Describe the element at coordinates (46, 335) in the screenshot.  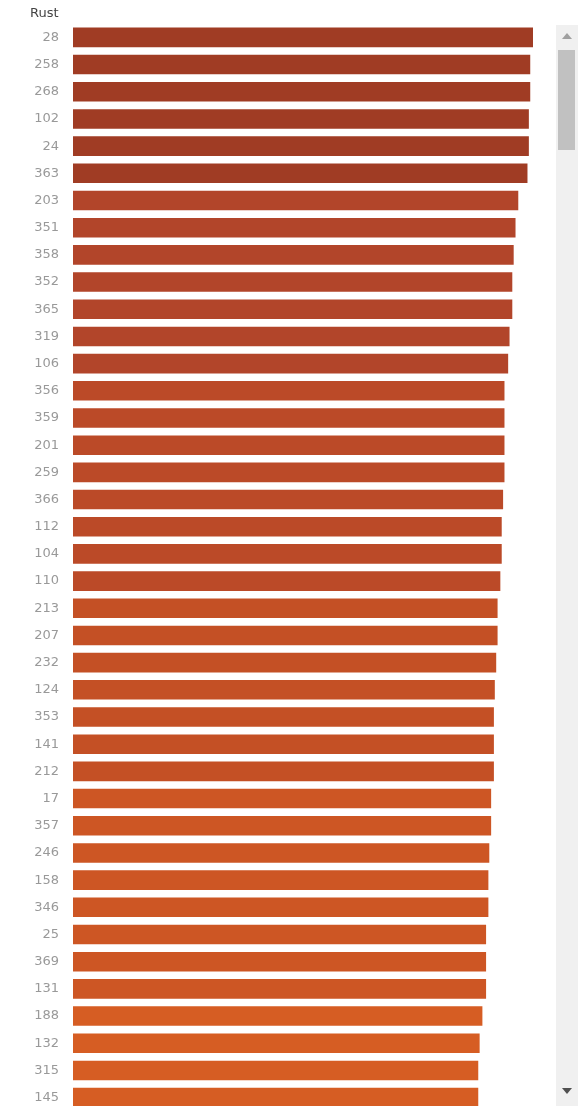
I see `y-tick-label: 319` at that location.